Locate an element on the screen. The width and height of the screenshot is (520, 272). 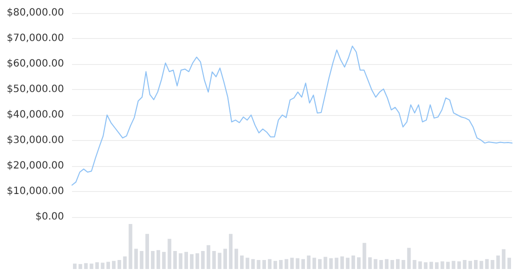
y-tick-label: $70,000.00 is located at coordinates (35, 38).